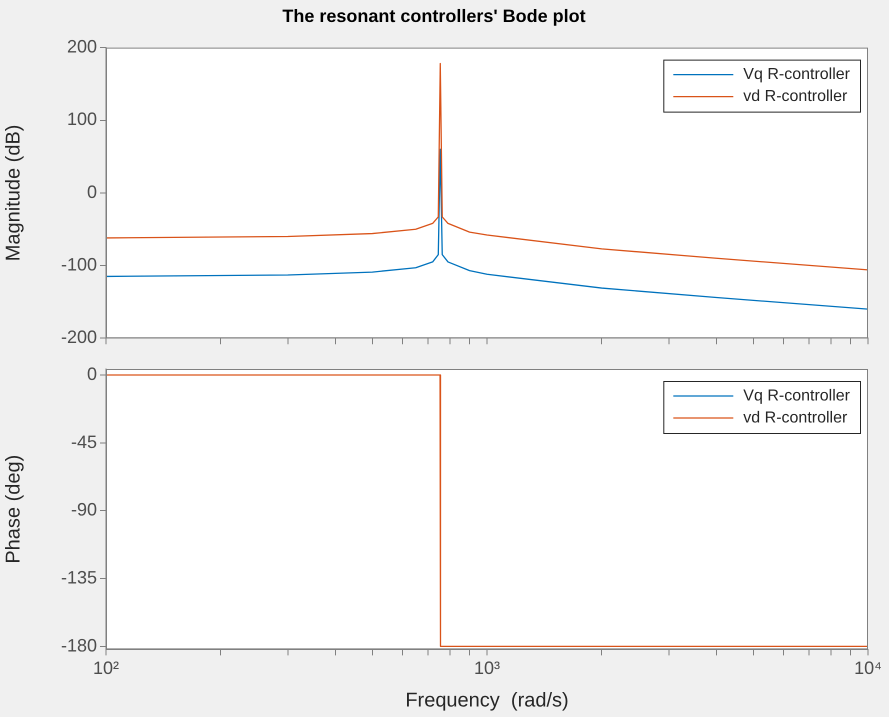 This screenshot has height=717, width=889. I want to click on y-tick-label: -180, so click(78, 645).